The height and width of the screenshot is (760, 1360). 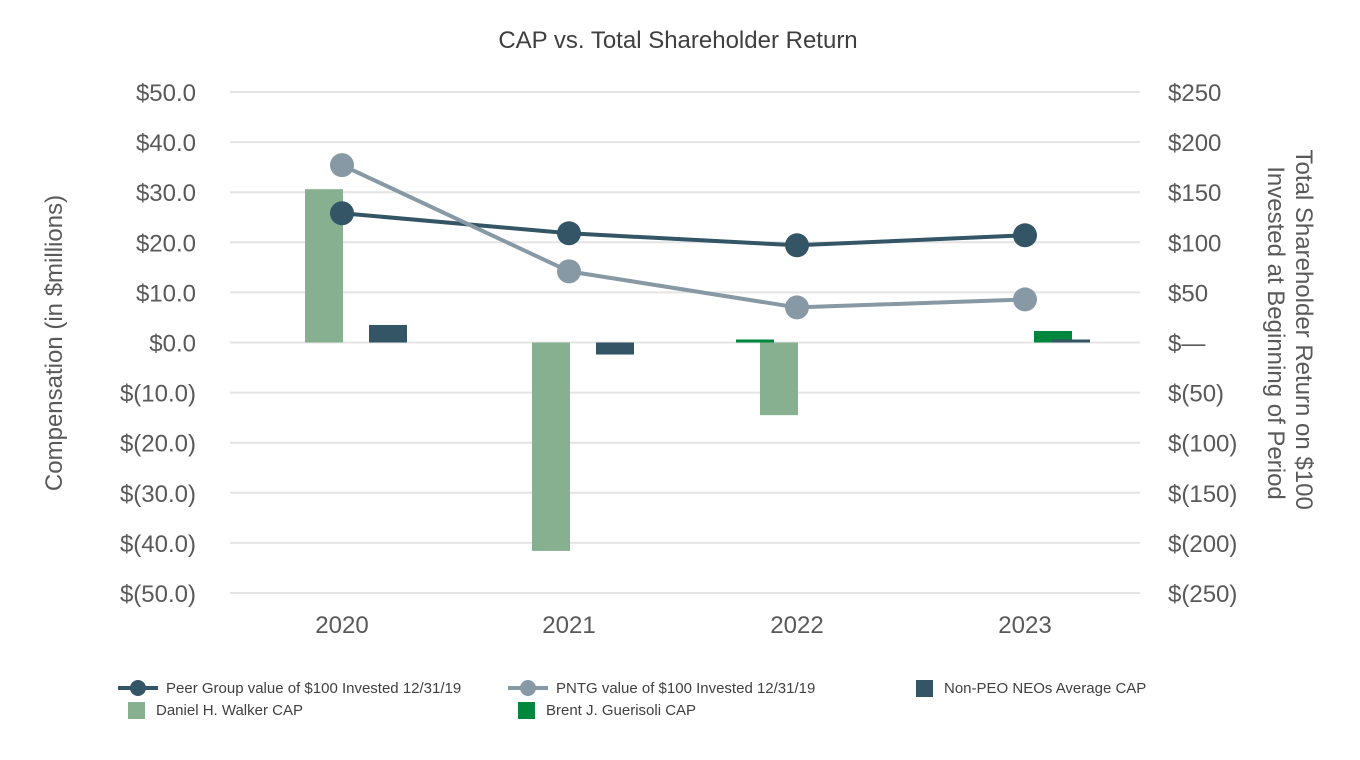 What do you see at coordinates (779, 379) in the screenshot?
I see `bar-daniel-h-walker-cap-2022` at bounding box center [779, 379].